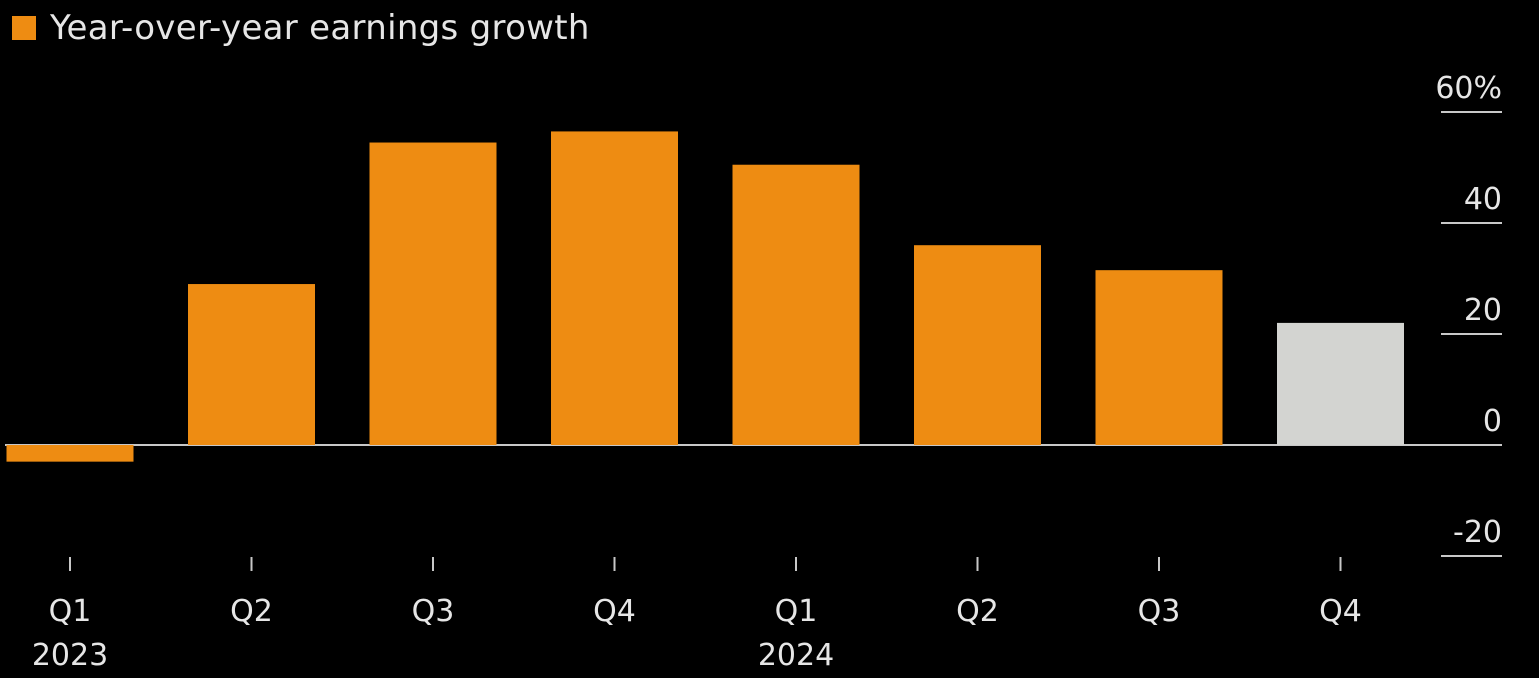 The image size is (1539, 678). I want to click on y-tick-label: -20, so click(1477, 532).